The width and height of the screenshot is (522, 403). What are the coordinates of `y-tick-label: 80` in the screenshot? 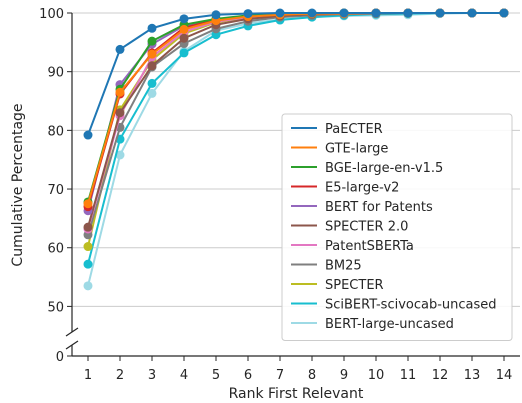 It's located at (55, 131).